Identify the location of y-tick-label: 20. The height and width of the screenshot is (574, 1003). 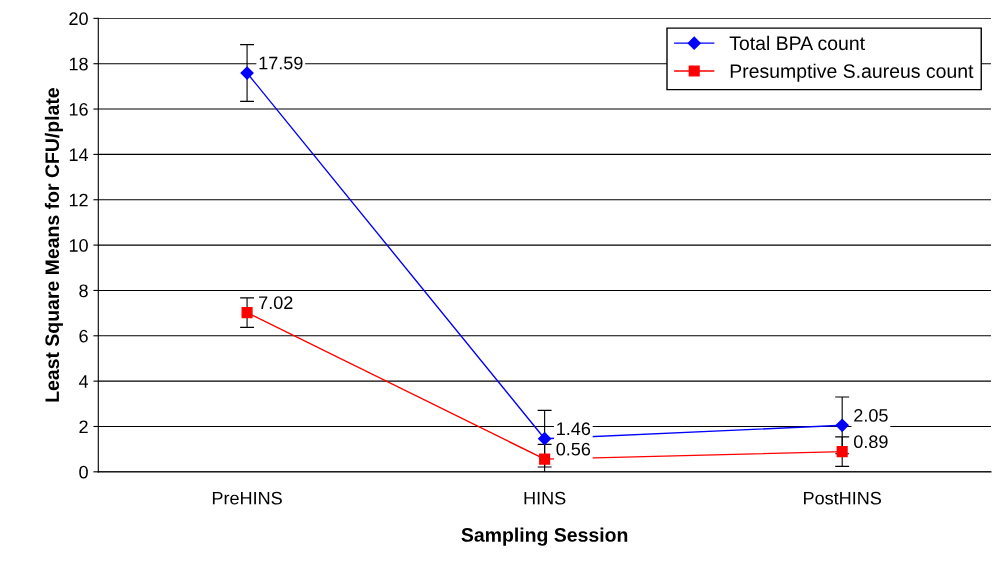
(78, 19).